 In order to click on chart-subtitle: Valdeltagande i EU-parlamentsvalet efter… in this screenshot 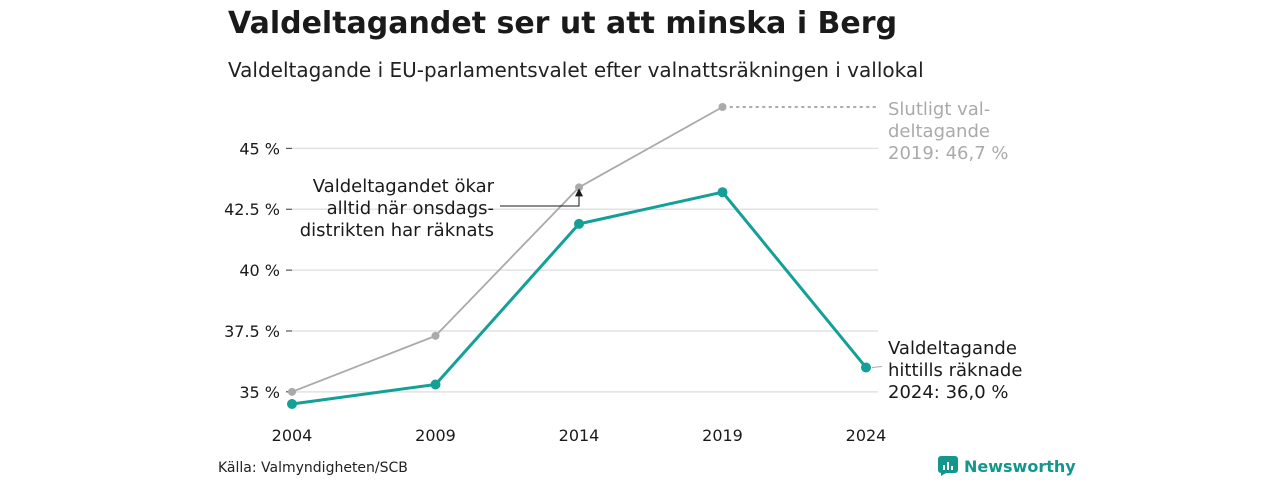, I will do `click(576, 70)`.